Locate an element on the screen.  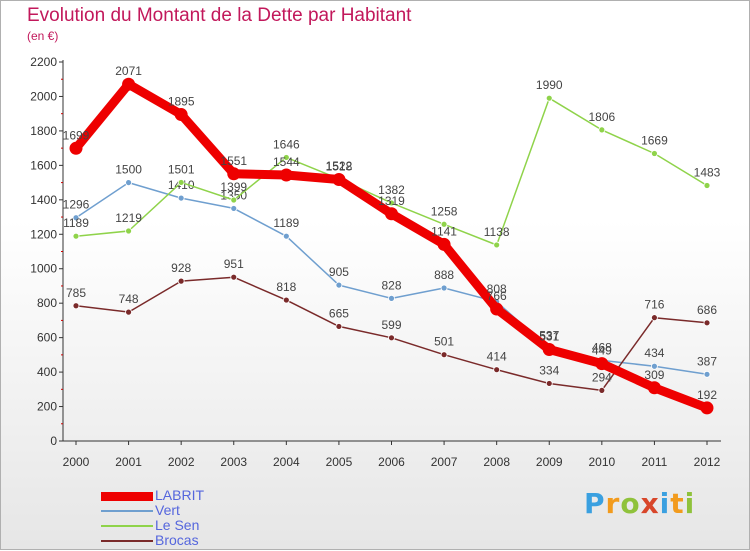
data-label-vert: 537 is located at coordinates (549, 335).